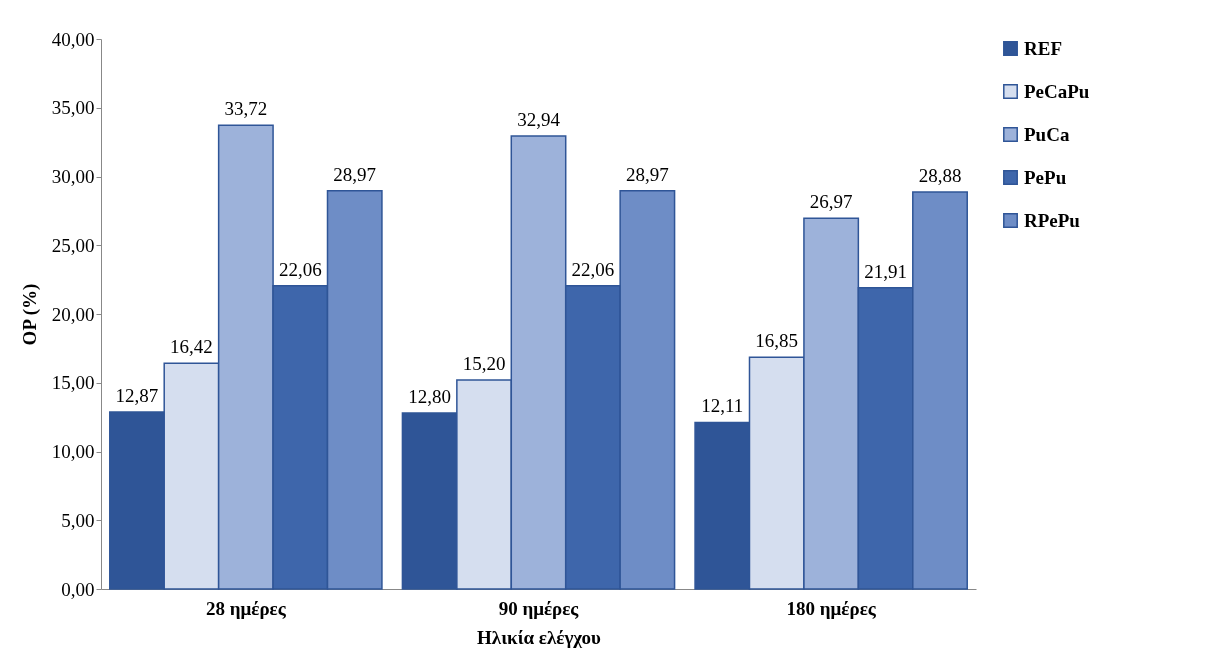 This screenshot has height=671, width=1215. What do you see at coordinates (831, 202) in the screenshot?
I see `data-label: 26,97` at bounding box center [831, 202].